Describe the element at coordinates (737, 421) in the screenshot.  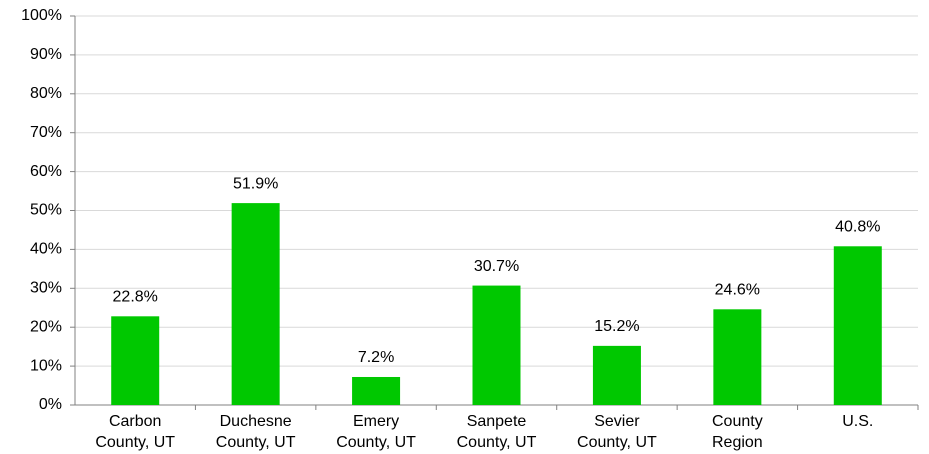
I see `x-tick-label: County` at that location.